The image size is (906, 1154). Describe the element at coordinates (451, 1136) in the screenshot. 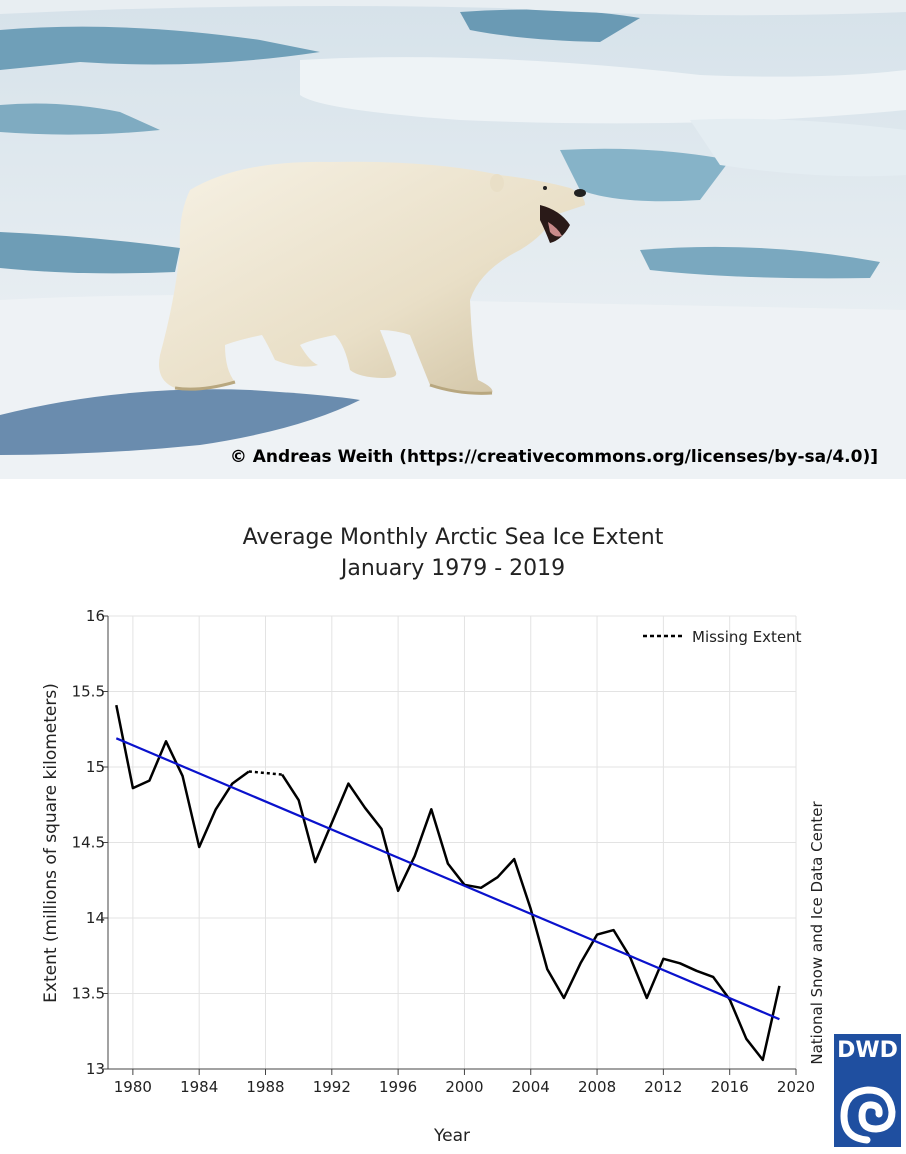

I see `x-axis-label: Year` at that location.